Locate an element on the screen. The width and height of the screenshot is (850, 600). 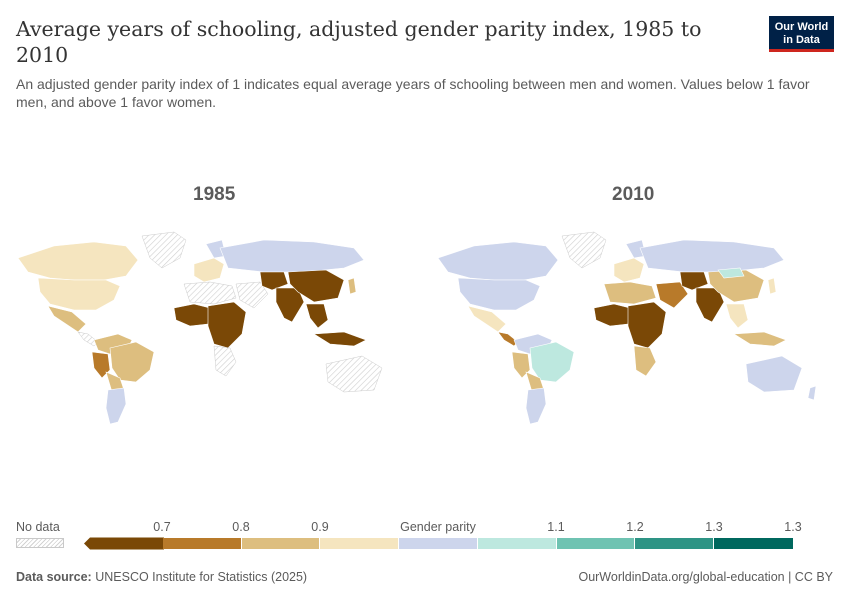
legend-tick-5: 1.3 is located at coordinates (714, 527).